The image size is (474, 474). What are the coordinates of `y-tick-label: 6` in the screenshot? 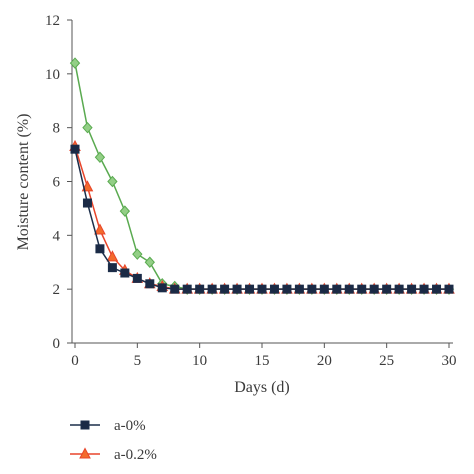 It's located at (57, 183).